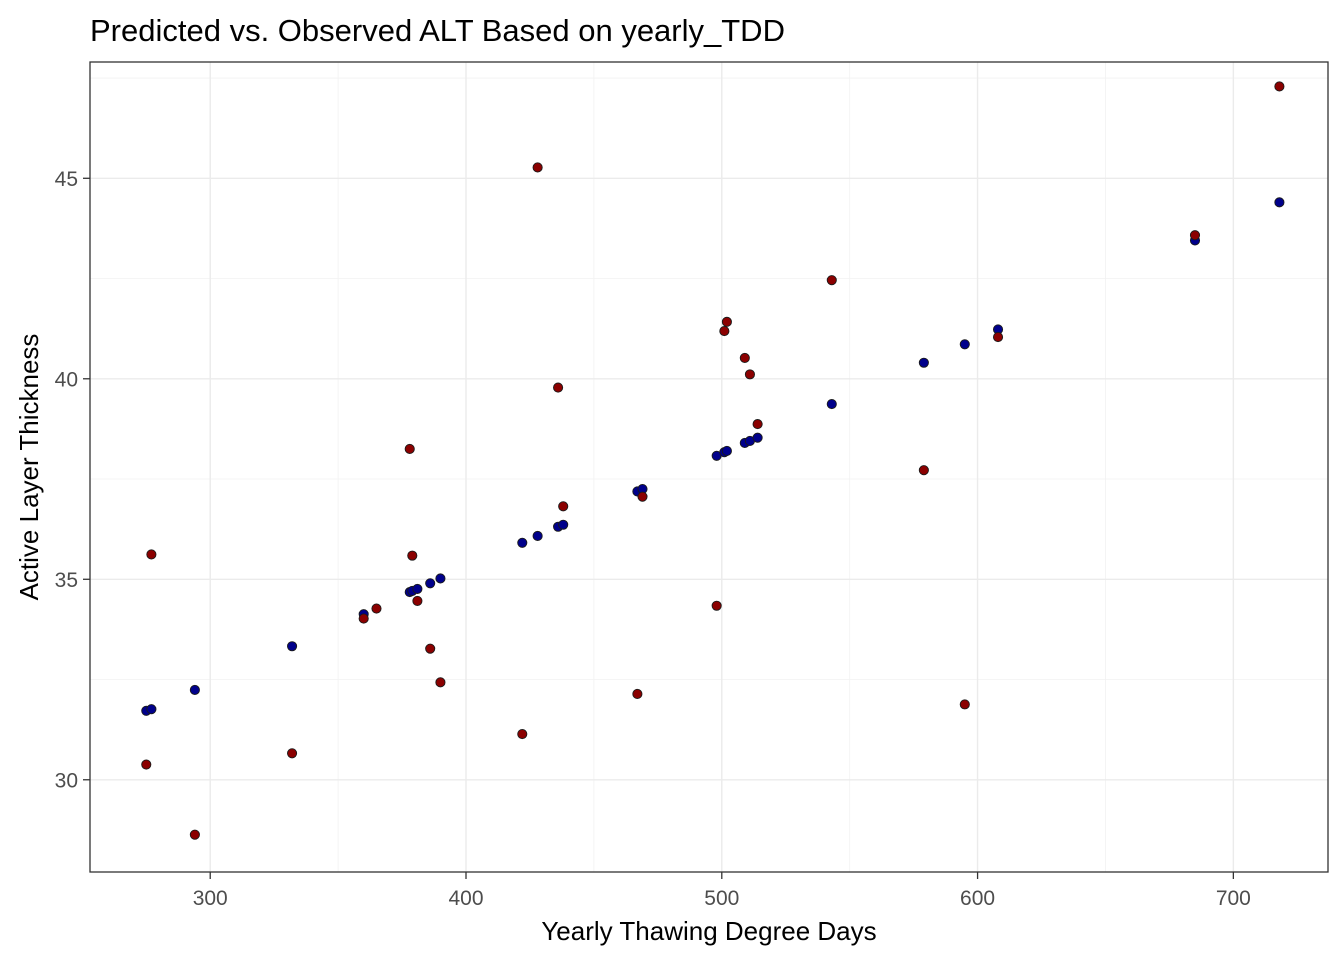 The image size is (1344, 960). What do you see at coordinates (66, 780) in the screenshot?
I see `y-tick-label: 30` at bounding box center [66, 780].